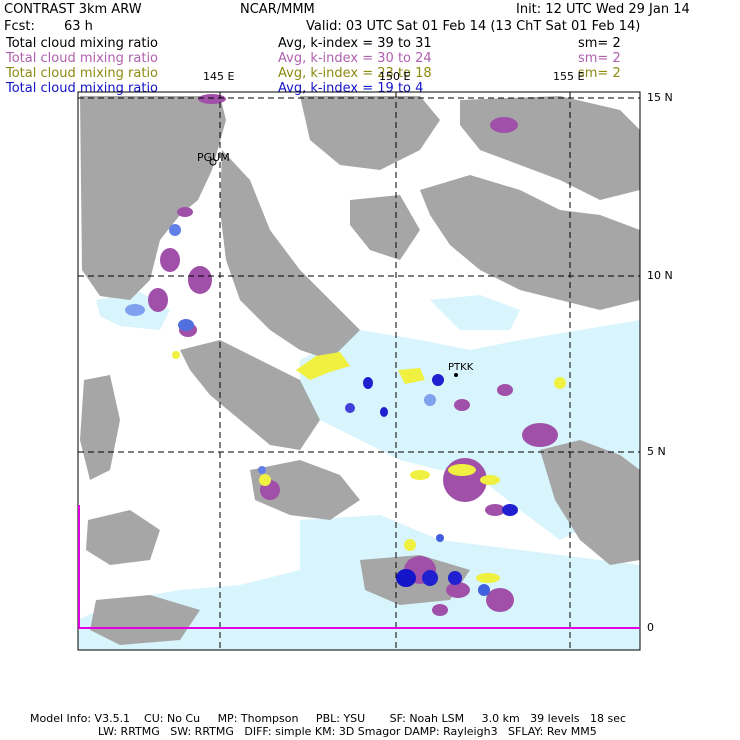  I want to click on legend-field-3: Total cloud mixing ratio, so click(82, 73).